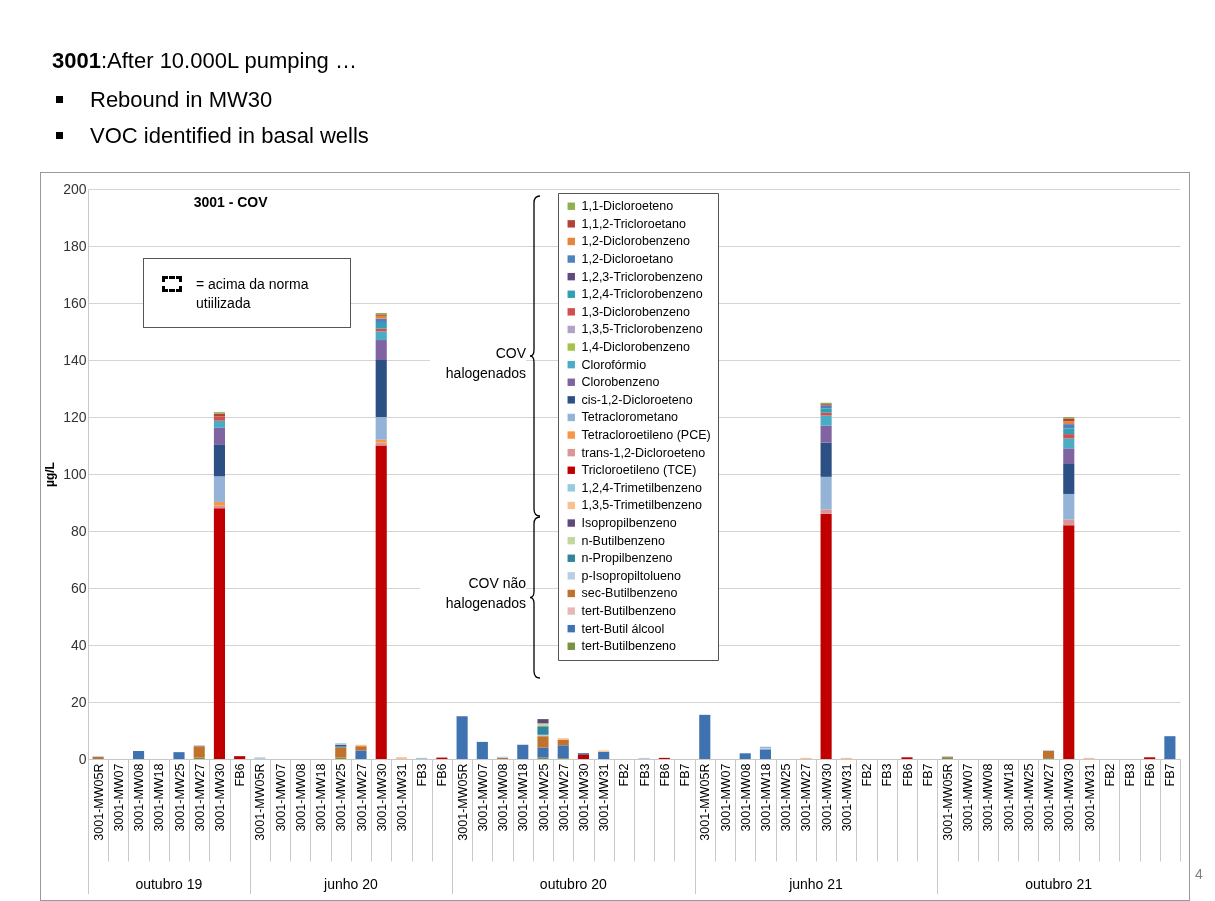 This screenshot has width=1215, height=901. I want to click on y-tick-label: 0, so click(82, 758).